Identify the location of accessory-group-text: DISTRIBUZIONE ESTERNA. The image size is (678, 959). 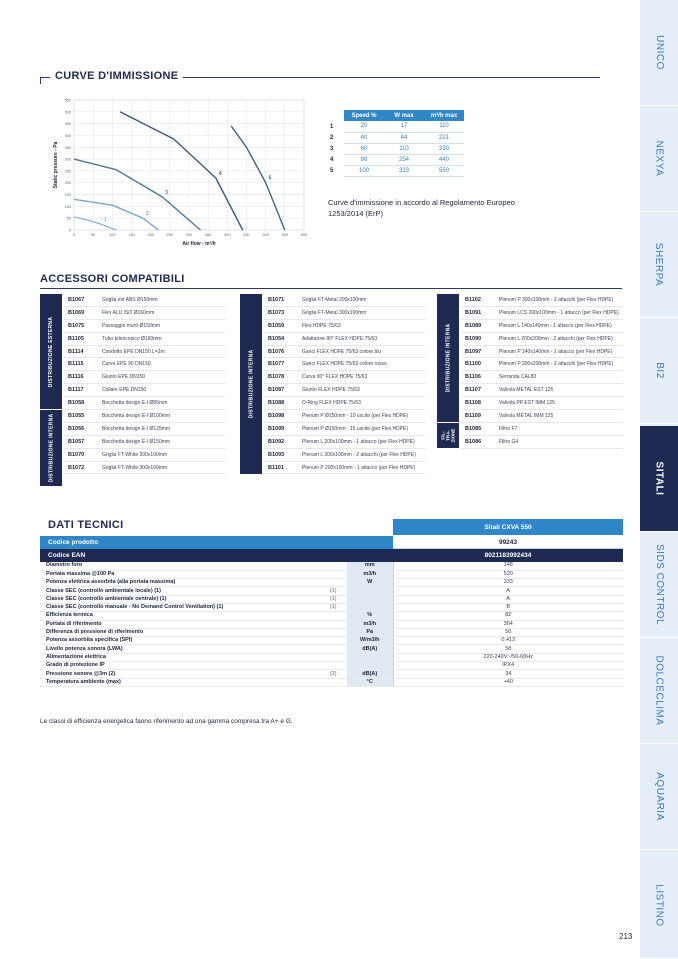
(51, 351).